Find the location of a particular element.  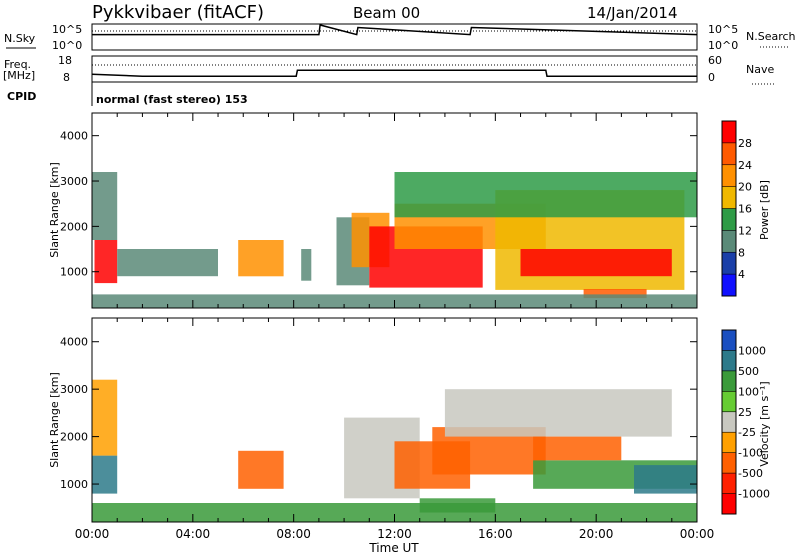

freq-frame is located at coordinates (394, 69).